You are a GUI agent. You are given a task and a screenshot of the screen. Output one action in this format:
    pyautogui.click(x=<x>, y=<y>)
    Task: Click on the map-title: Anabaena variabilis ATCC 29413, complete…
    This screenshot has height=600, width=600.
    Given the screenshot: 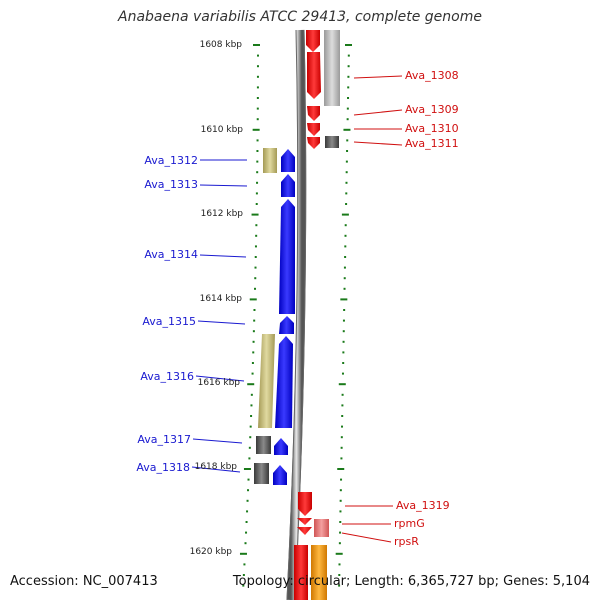 What is the action you would take?
    pyautogui.click(x=300, y=17)
    